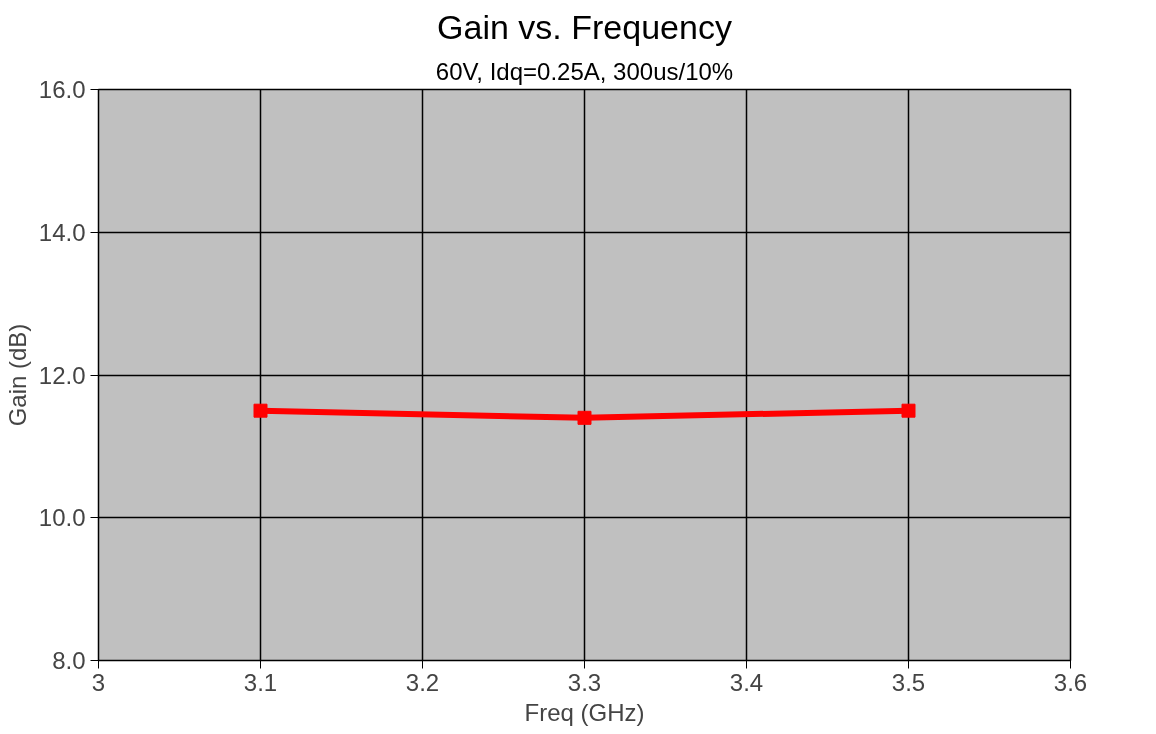 Image resolution: width=1156 pixels, height=734 pixels. Describe the element at coordinates (260, 682) in the screenshot. I see `x-tick-label: 3.1` at that location.